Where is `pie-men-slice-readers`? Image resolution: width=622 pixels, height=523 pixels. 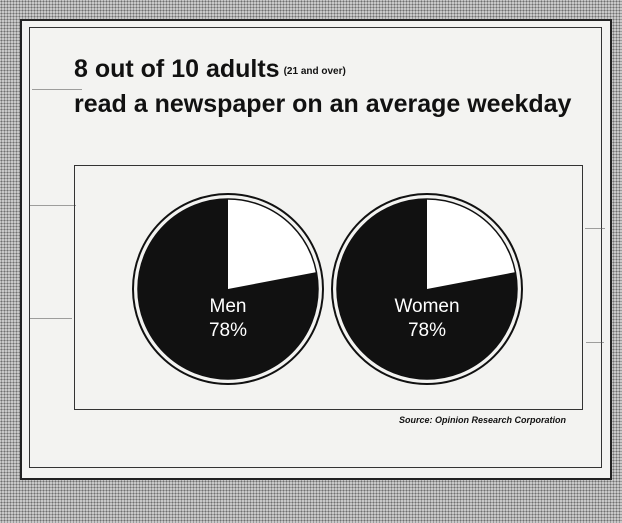
pie-men-slice-readers is located at coordinates (227, 289).